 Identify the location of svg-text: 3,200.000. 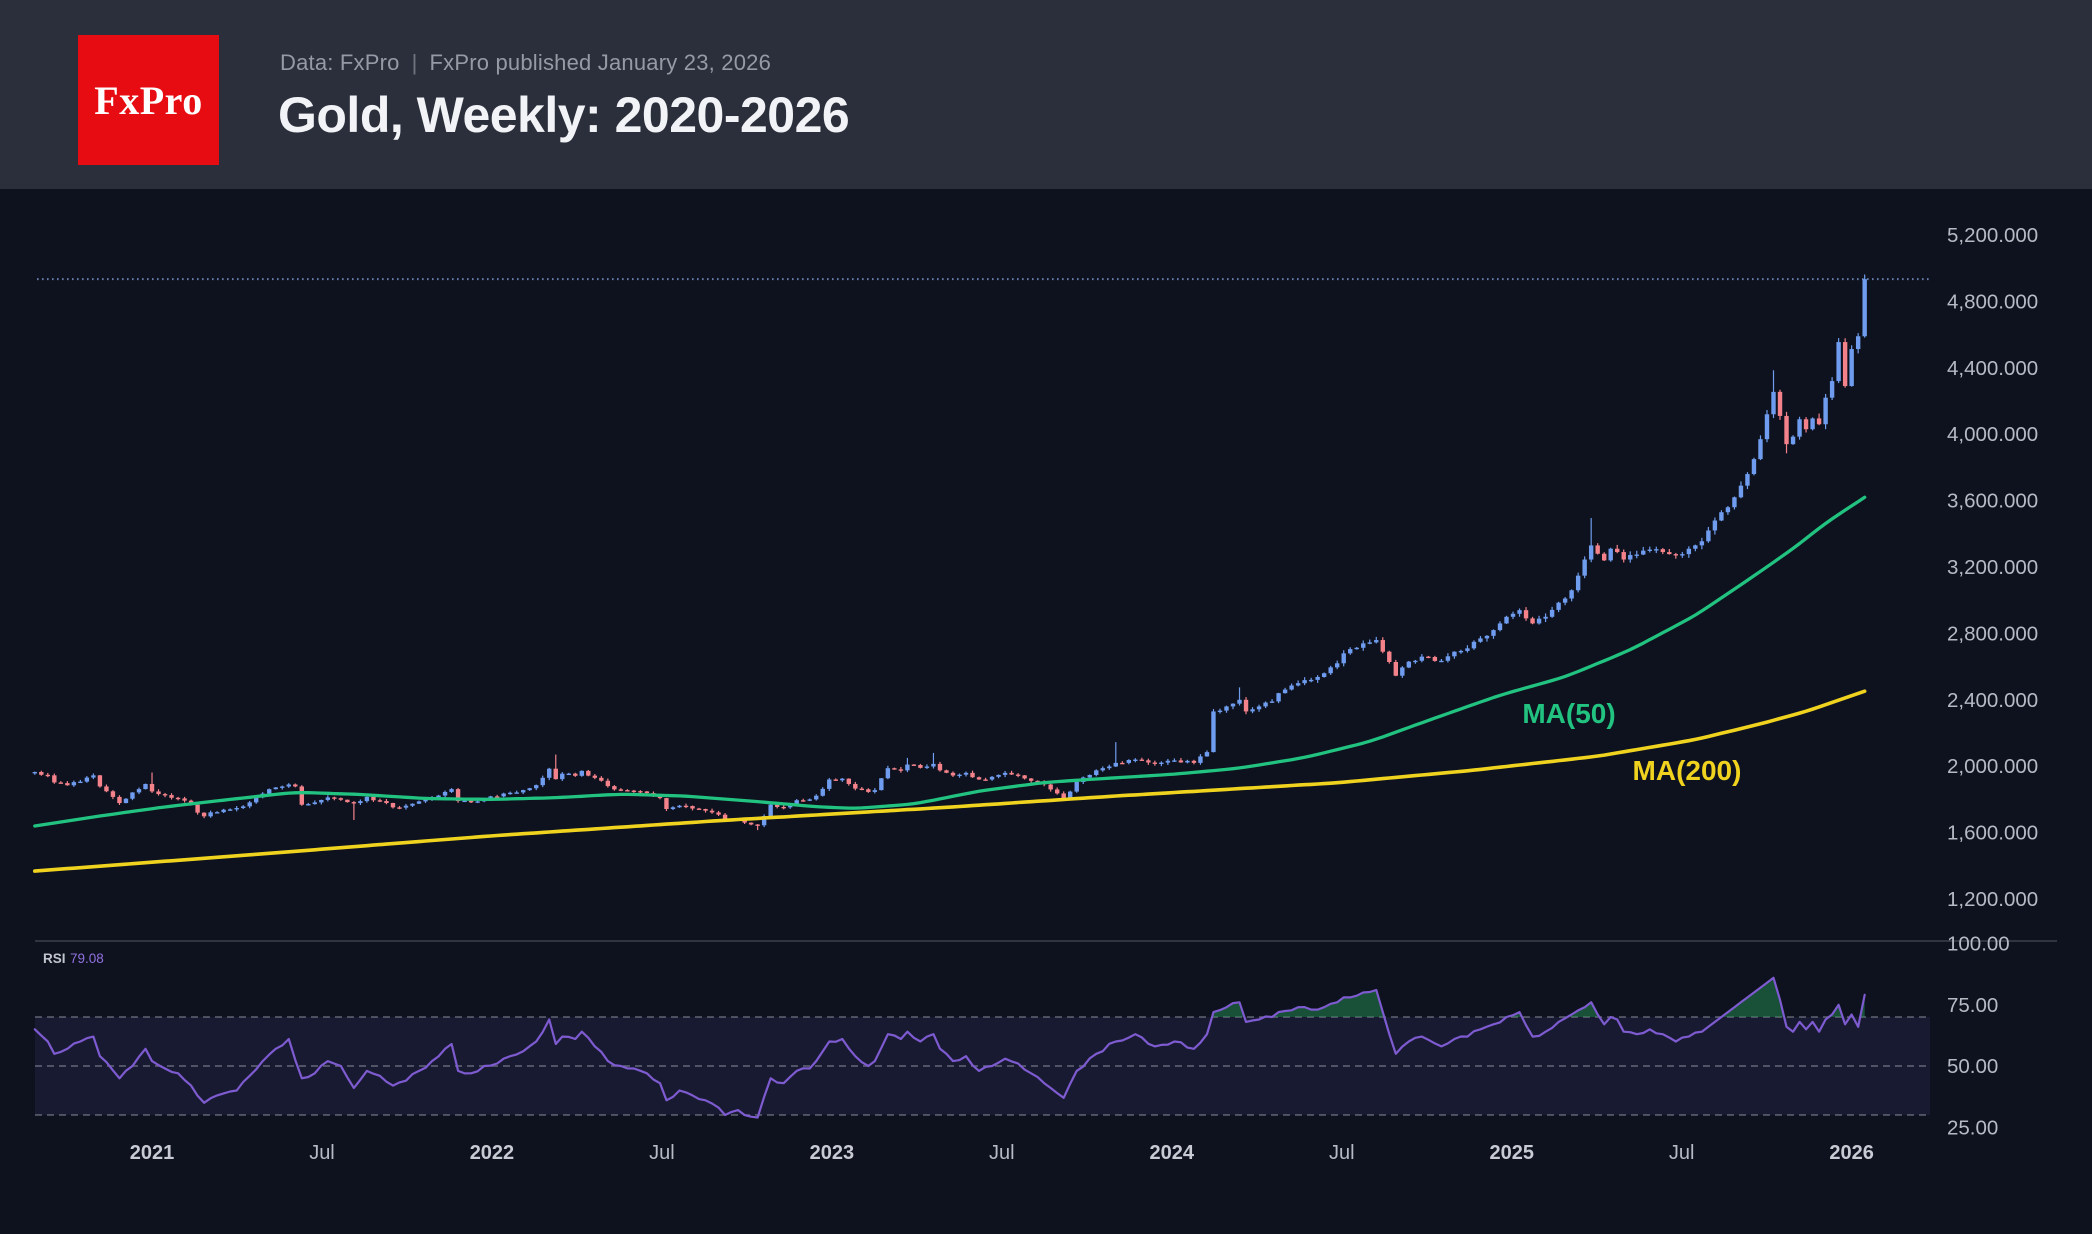
(1992, 567).